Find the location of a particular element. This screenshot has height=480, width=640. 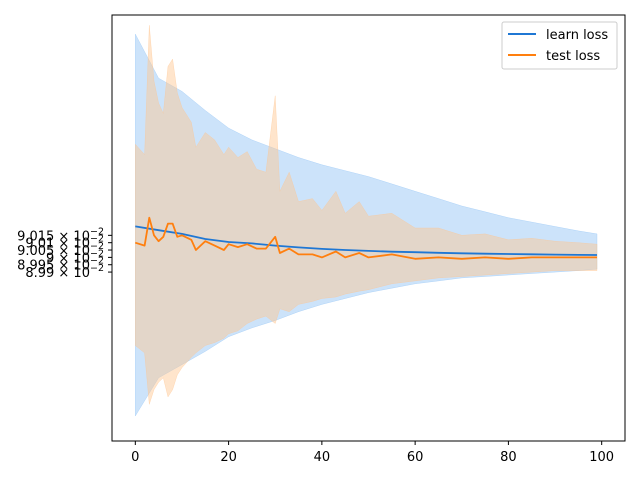

y-tick-label: 8.99 × 10⁻² is located at coordinates (64, 272).